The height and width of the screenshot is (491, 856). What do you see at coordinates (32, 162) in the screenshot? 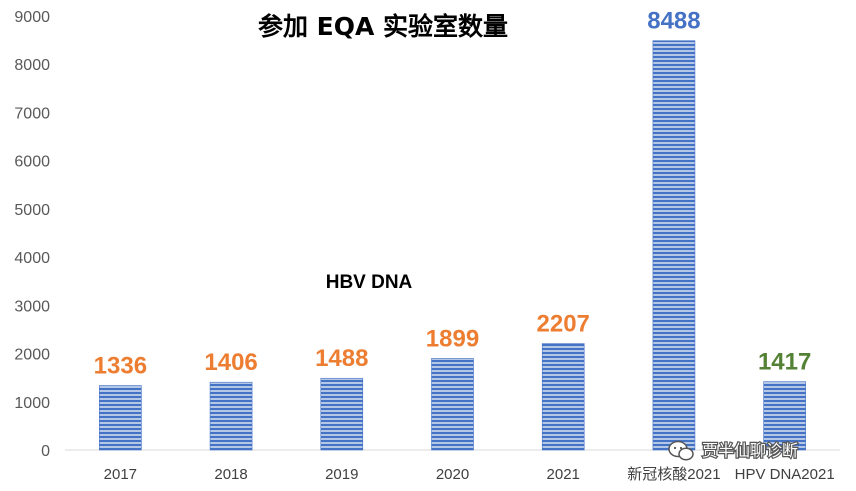
I see `y-tick-label: 6000` at bounding box center [32, 162].